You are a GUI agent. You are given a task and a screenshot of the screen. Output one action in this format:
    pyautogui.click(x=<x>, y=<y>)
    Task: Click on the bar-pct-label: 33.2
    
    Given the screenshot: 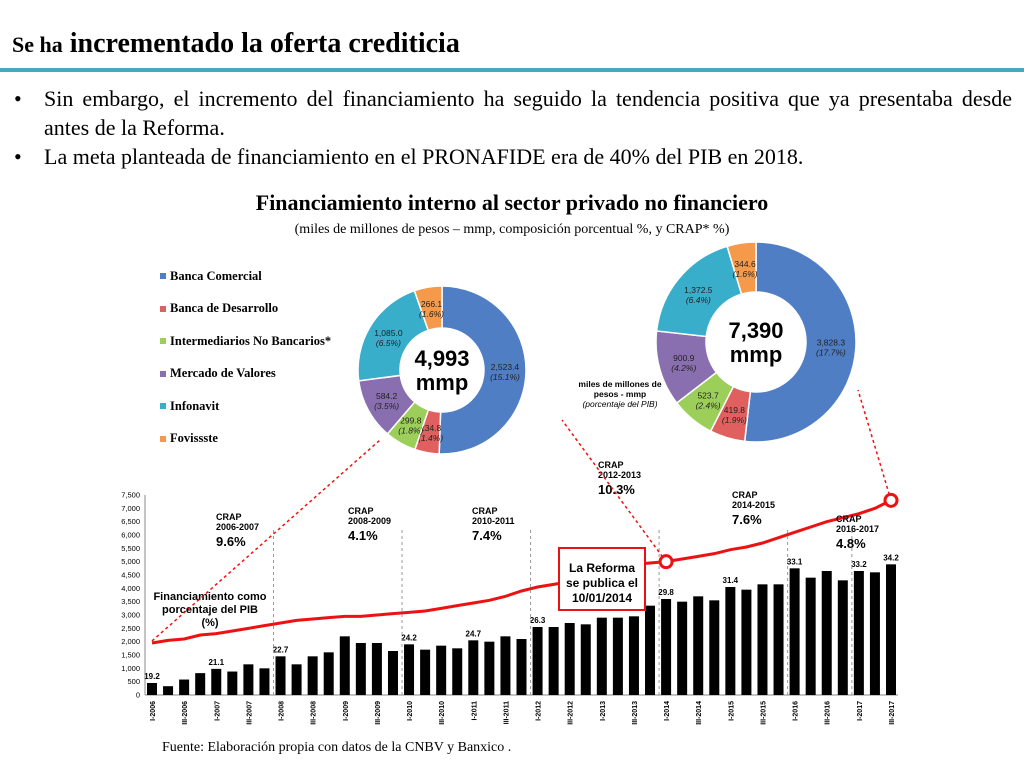 What is the action you would take?
    pyautogui.click(x=859, y=564)
    